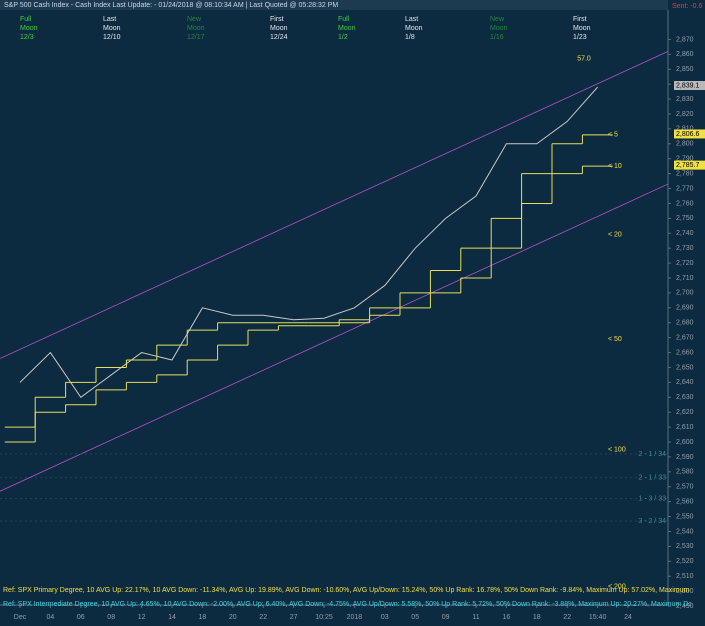 The width and height of the screenshot is (705, 626). What do you see at coordinates (685, 173) in the screenshot?
I see `y-tick-label: 2,780` at bounding box center [685, 173].